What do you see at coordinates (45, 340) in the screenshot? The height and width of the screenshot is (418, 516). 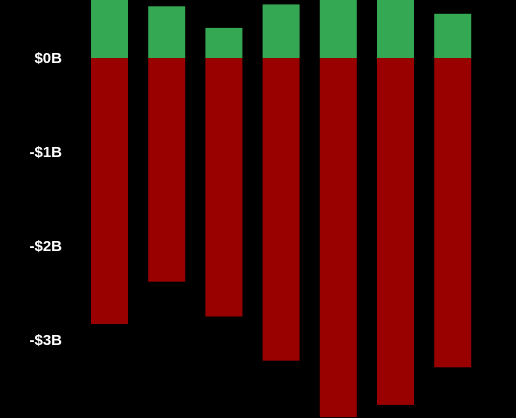 I see `y-tick-label: -$3B` at bounding box center [45, 340].